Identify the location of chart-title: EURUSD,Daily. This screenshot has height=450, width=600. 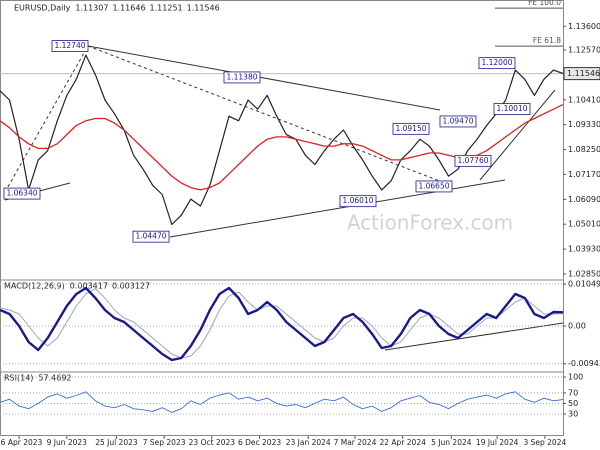
(42, 8).